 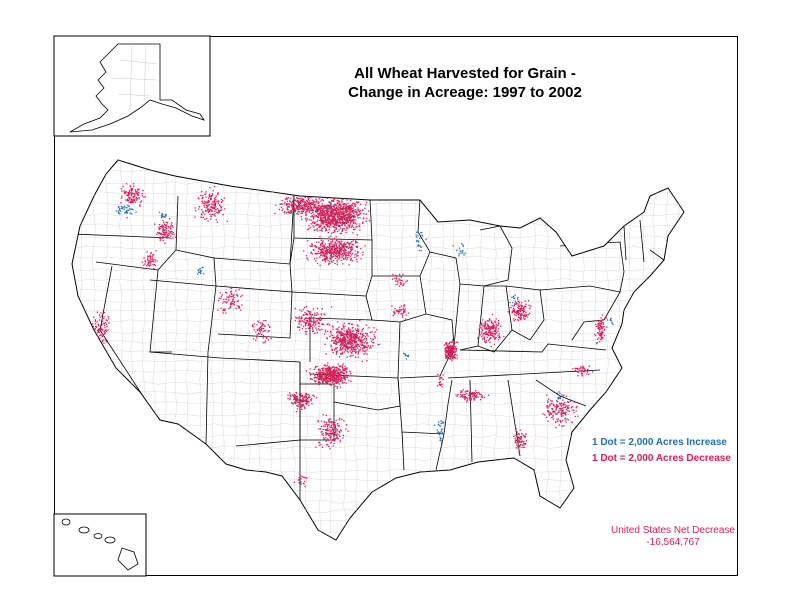 I want to click on alaska-borough-lines, so click(x=135, y=78).